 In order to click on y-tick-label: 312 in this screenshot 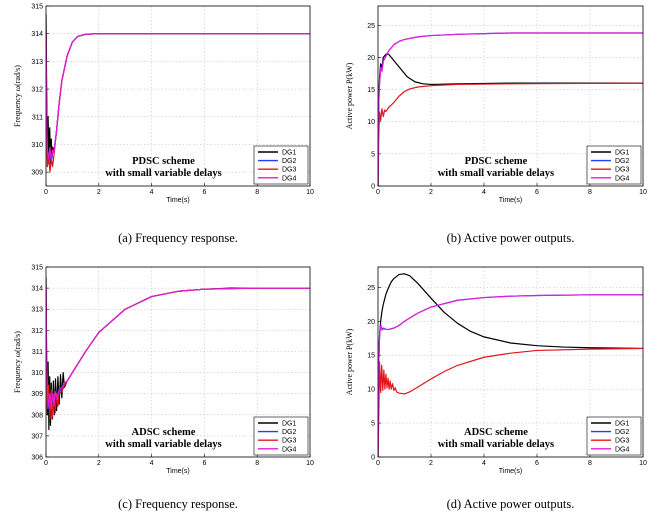, I will do `click(37, 331)`.